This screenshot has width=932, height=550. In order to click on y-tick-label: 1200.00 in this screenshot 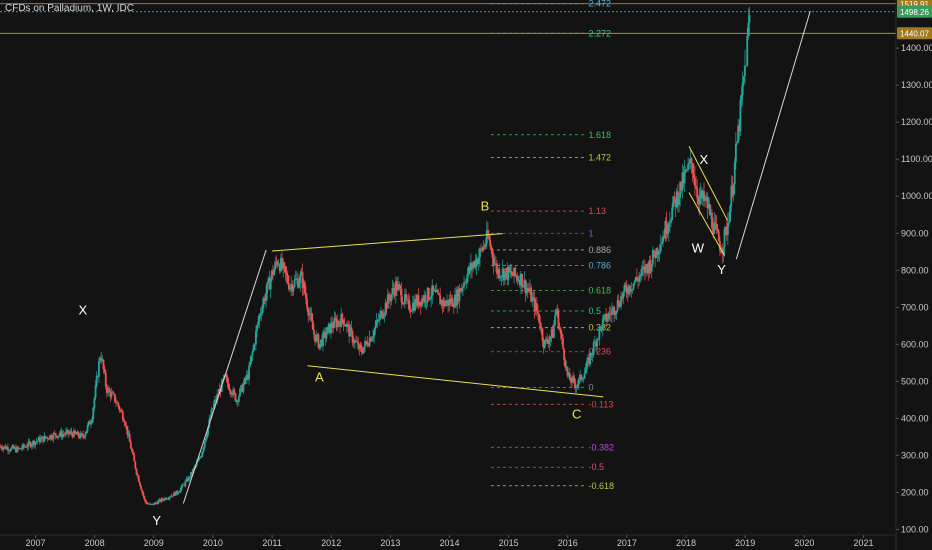, I will do `click(916, 122)`.